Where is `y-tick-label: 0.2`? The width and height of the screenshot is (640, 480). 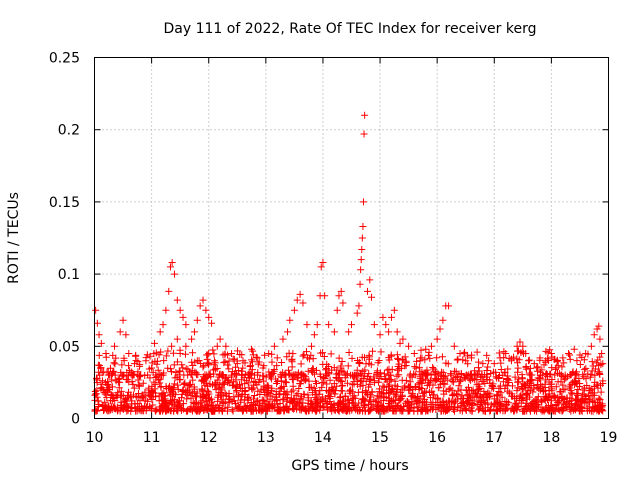 y-tick-label: 0.2 is located at coordinates (69, 131).